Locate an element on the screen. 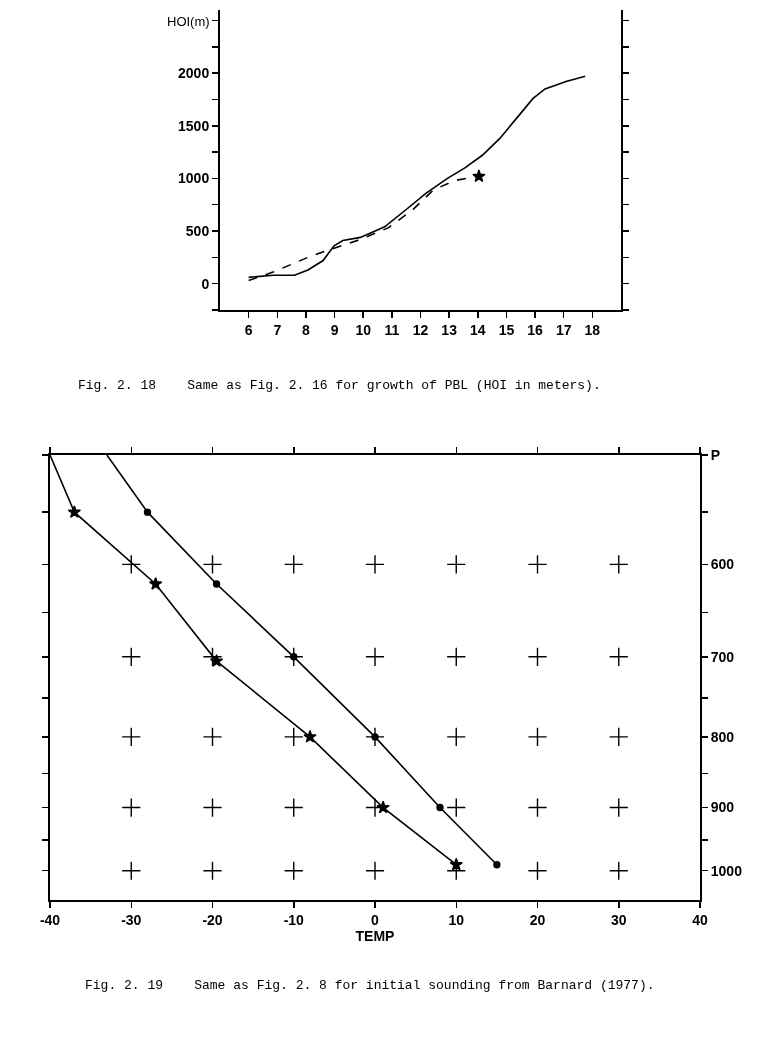  x-tick-label: 0 is located at coordinates (375, 919).